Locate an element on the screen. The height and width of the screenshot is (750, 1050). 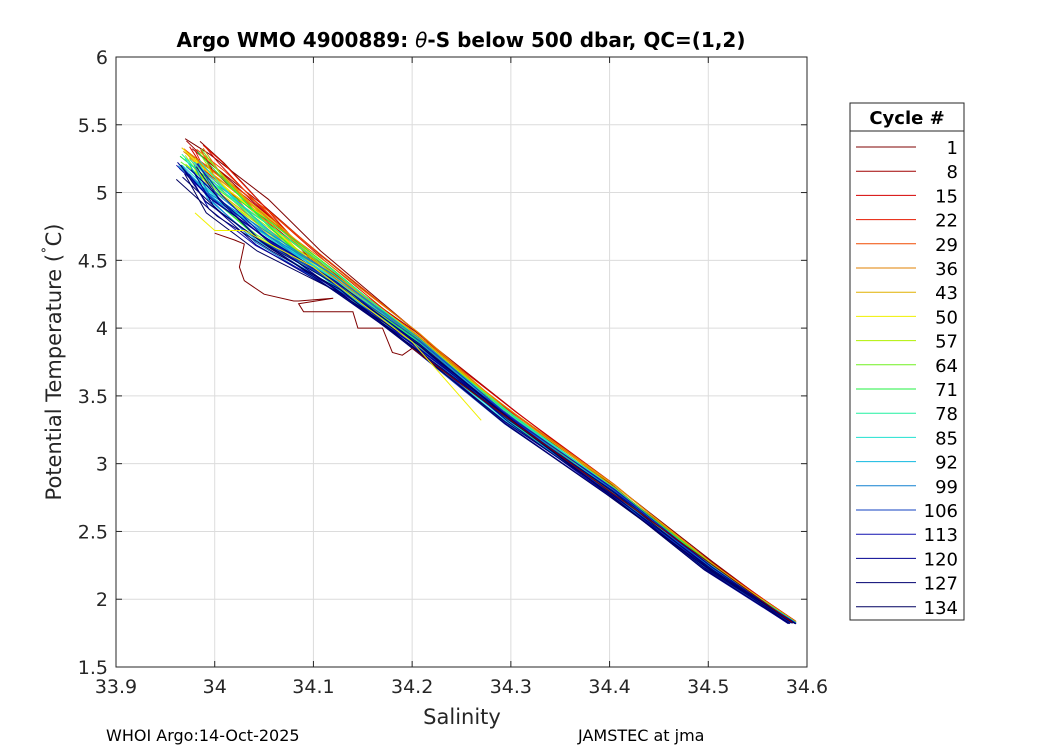
cycle-50-line is located at coordinates (338, 316).